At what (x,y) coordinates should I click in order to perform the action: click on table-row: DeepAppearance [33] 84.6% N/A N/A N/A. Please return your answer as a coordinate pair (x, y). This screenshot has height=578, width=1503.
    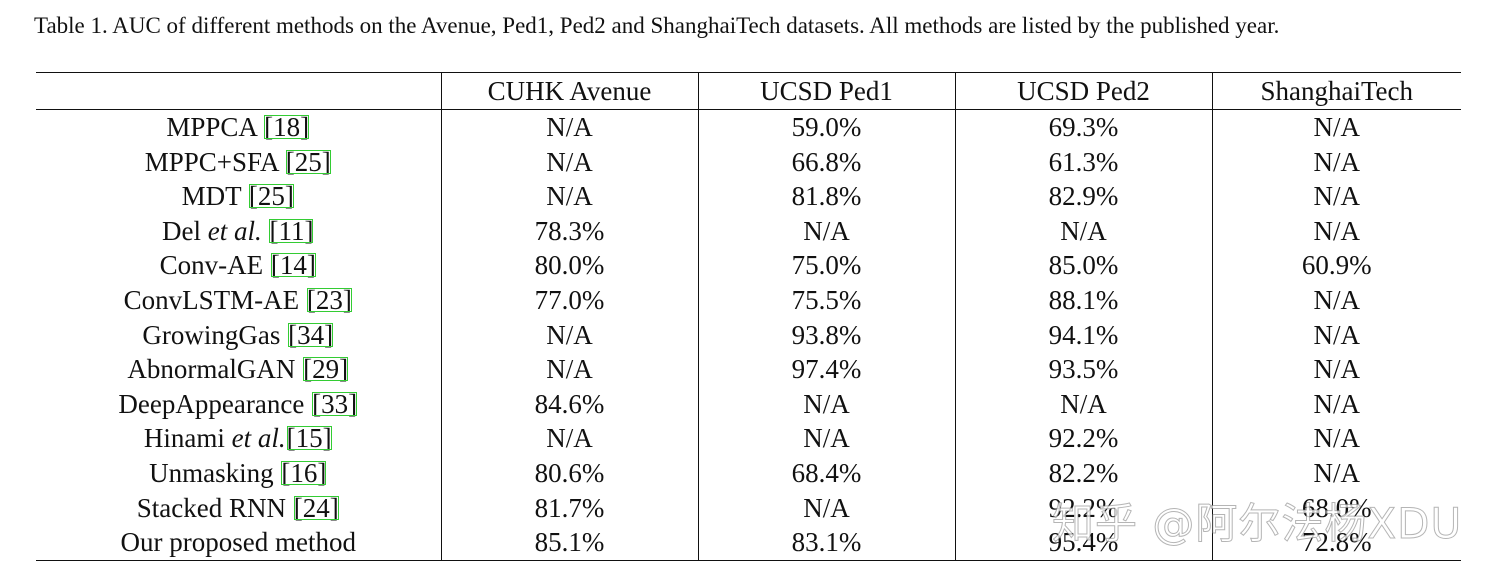
    Looking at the image, I should click on (748, 404).